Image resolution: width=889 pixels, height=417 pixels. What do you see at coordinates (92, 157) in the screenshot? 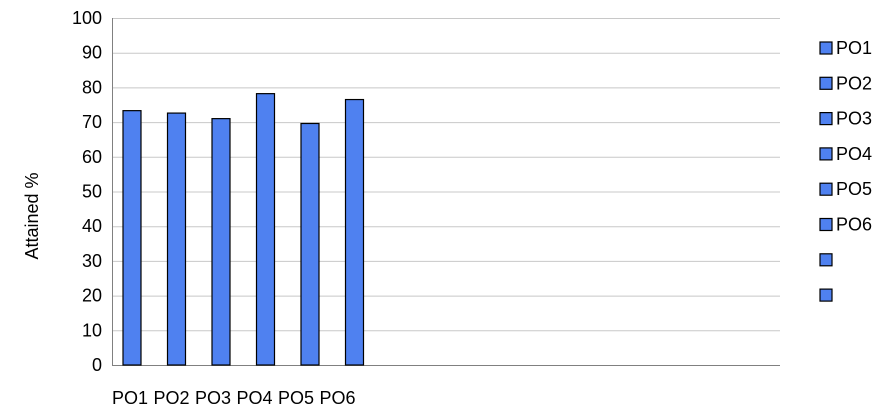
I see `y-tick-label: 60` at bounding box center [92, 157].